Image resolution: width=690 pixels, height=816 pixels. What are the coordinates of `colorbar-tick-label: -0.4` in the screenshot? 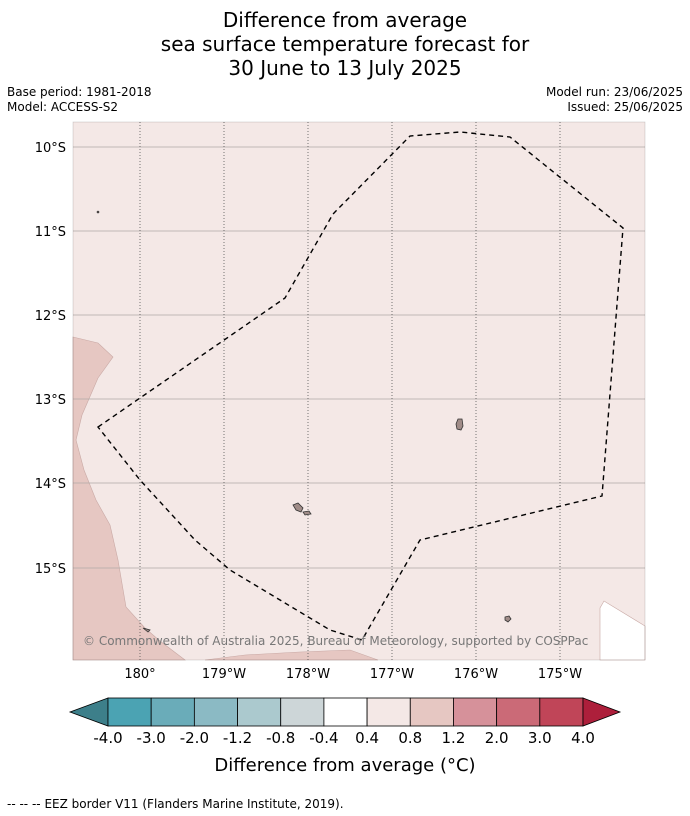 It's located at (323, 738).